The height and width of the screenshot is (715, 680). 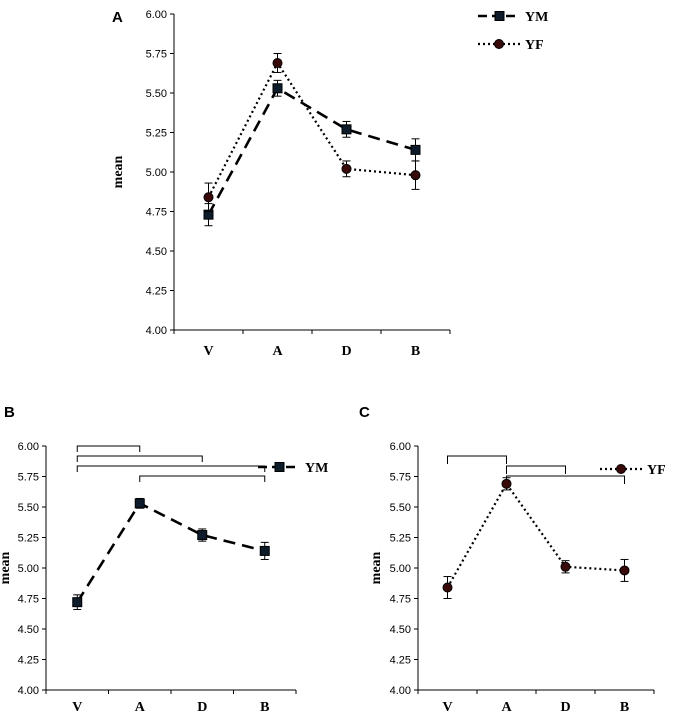 What do you see at coordinates (9, 412) in the screenshot?
I see `panel-label: B` at bounding box center [9, 412].